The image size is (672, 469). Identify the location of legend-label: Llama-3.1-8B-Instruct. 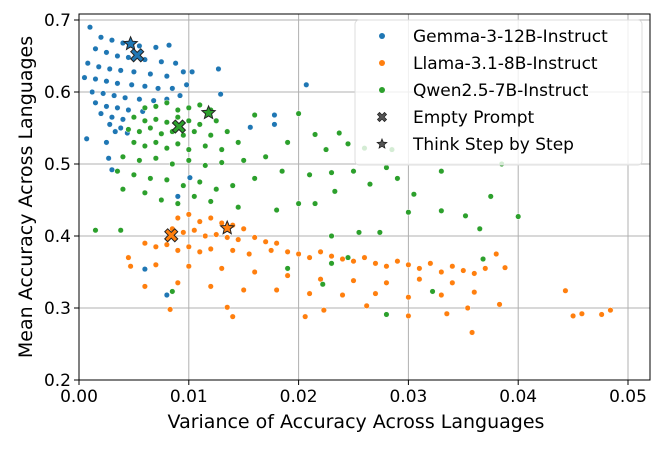
(505, 64).